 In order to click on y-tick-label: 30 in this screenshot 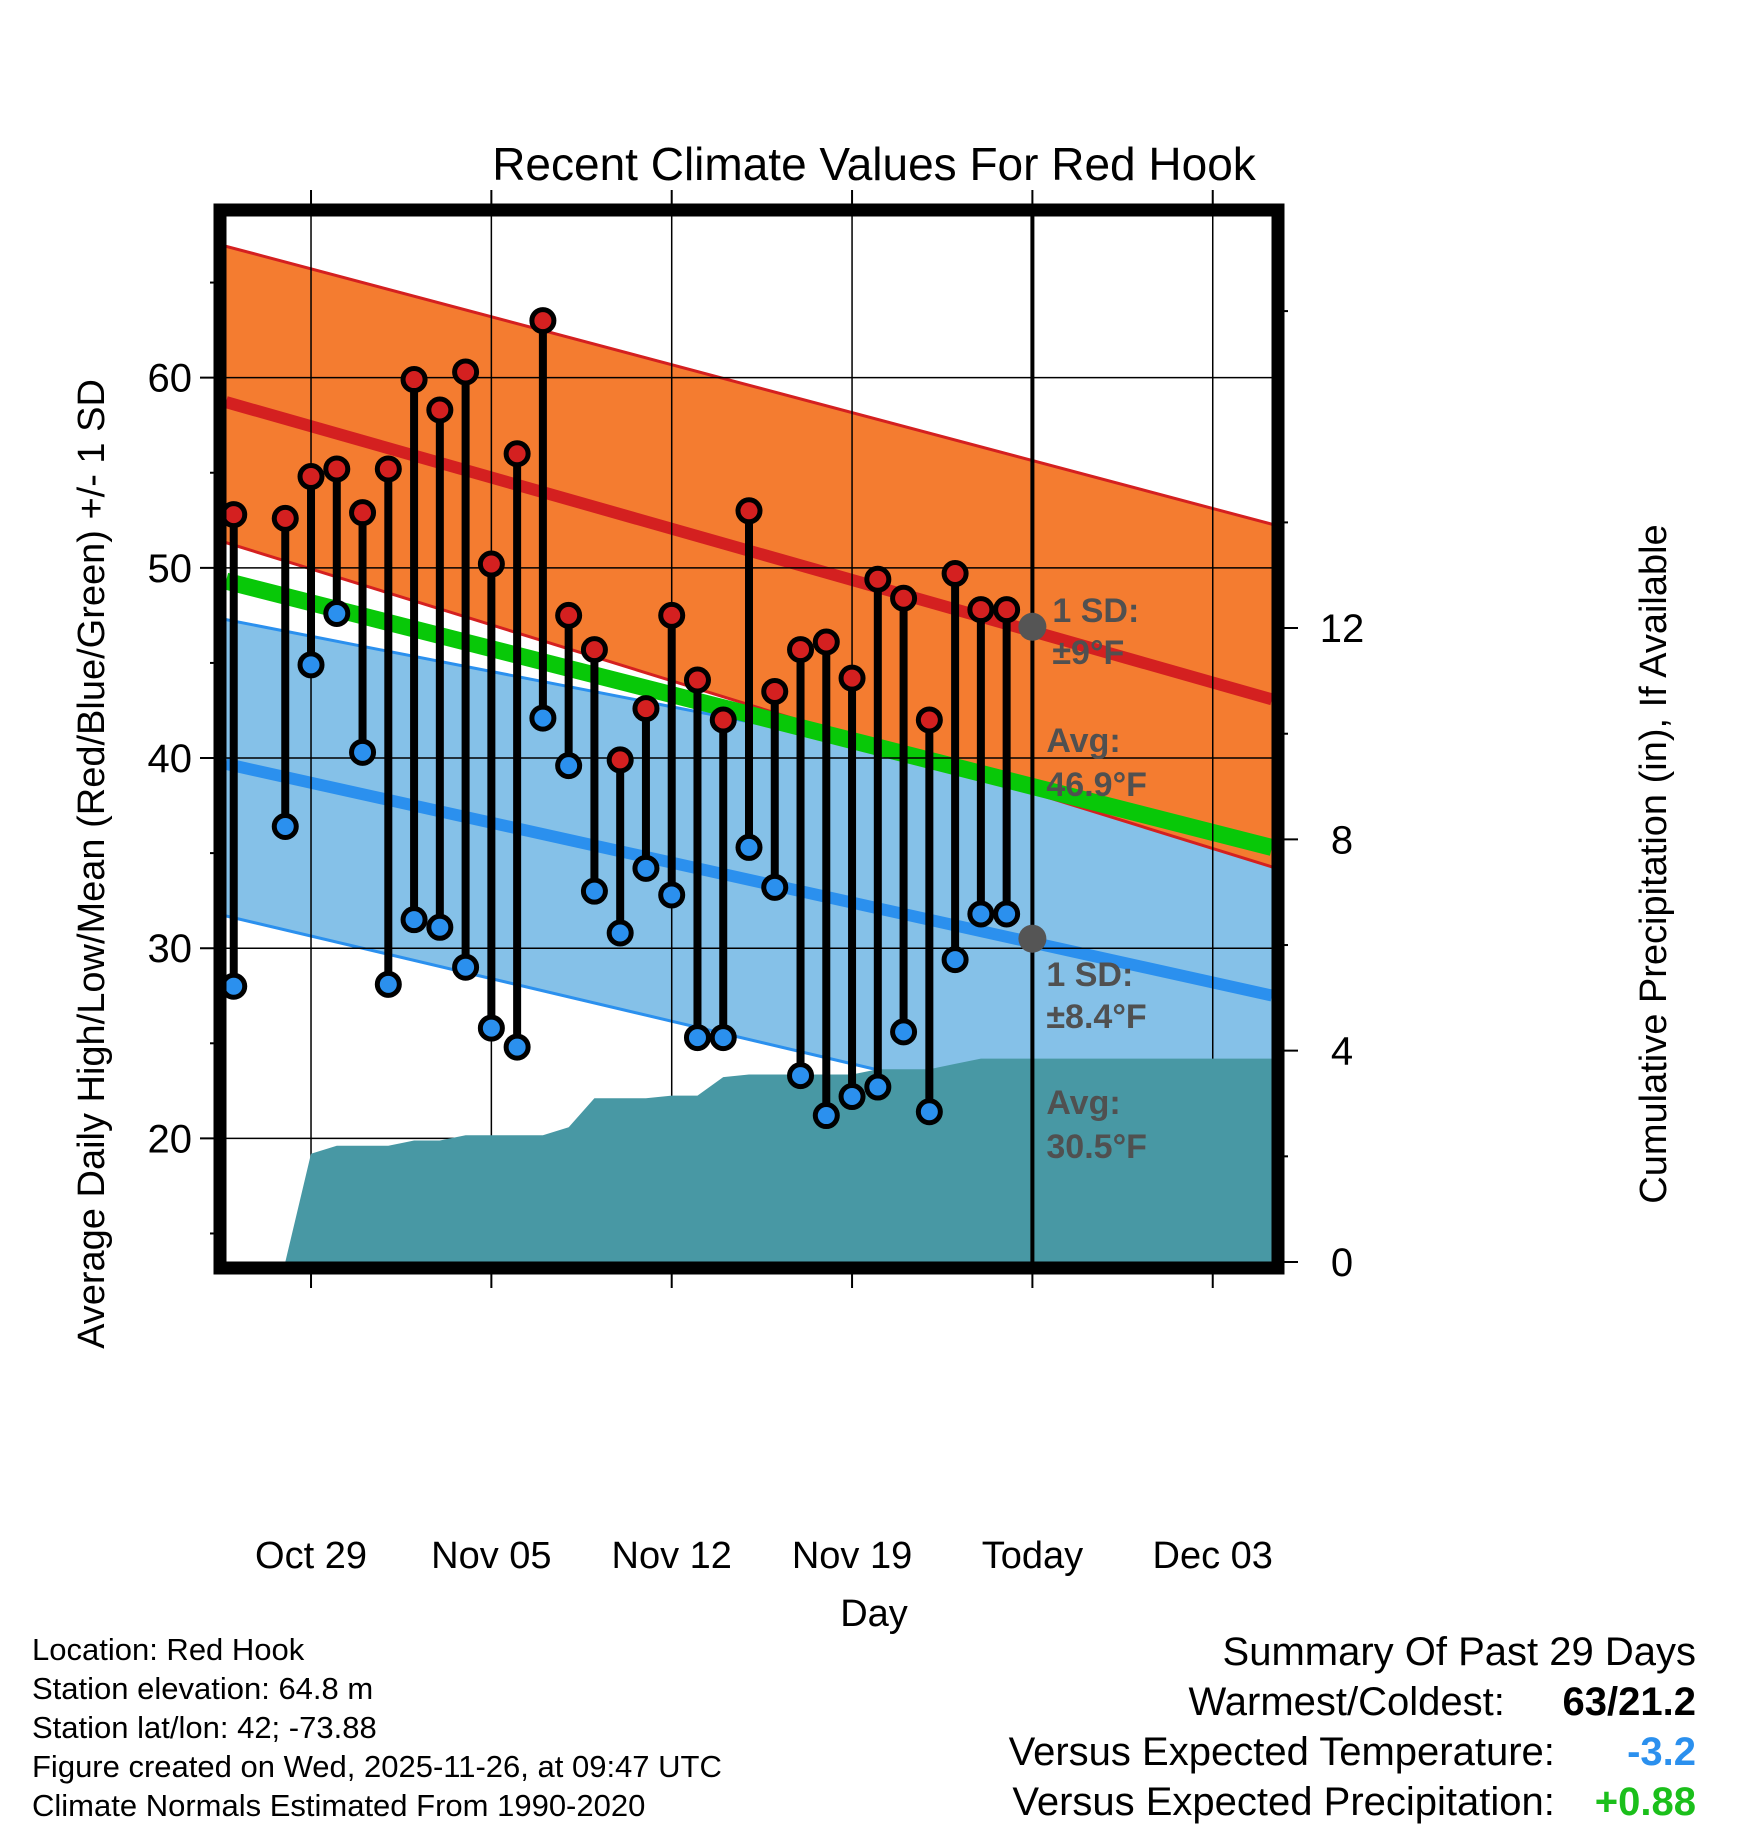, I will do `click(170, 949)`.